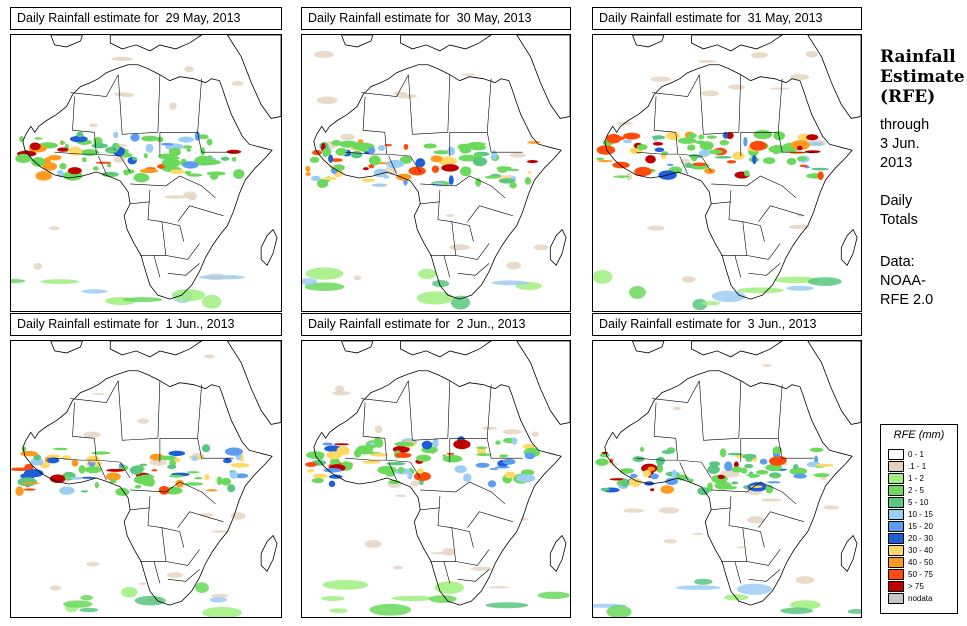 The width and height of the screenshot is (967, 626). What do you see at coordinates (916, 478) in the screenshot?
I see `legend-label: 1 - 2` at bounding box center [916, 478].